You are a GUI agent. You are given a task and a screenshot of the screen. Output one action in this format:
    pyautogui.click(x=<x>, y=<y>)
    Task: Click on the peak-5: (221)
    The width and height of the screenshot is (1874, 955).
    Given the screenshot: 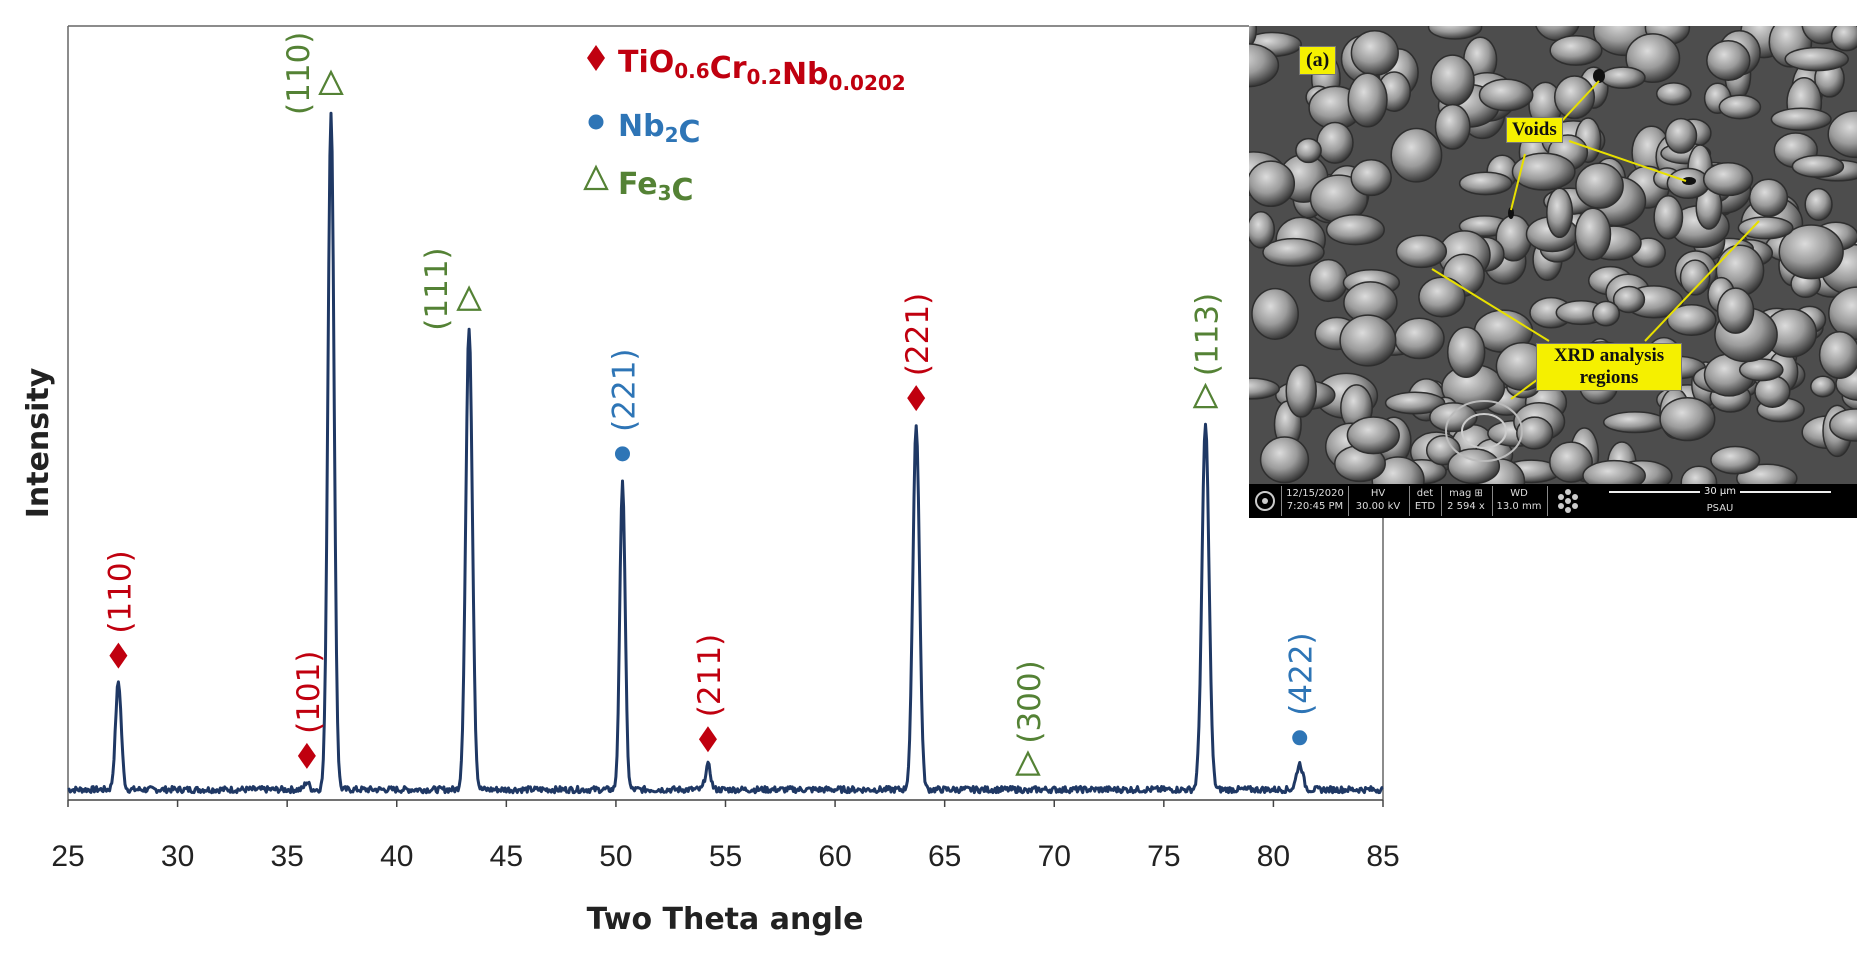 What is the action you would take?
    pyautogui.click(x=624, y=405)
    